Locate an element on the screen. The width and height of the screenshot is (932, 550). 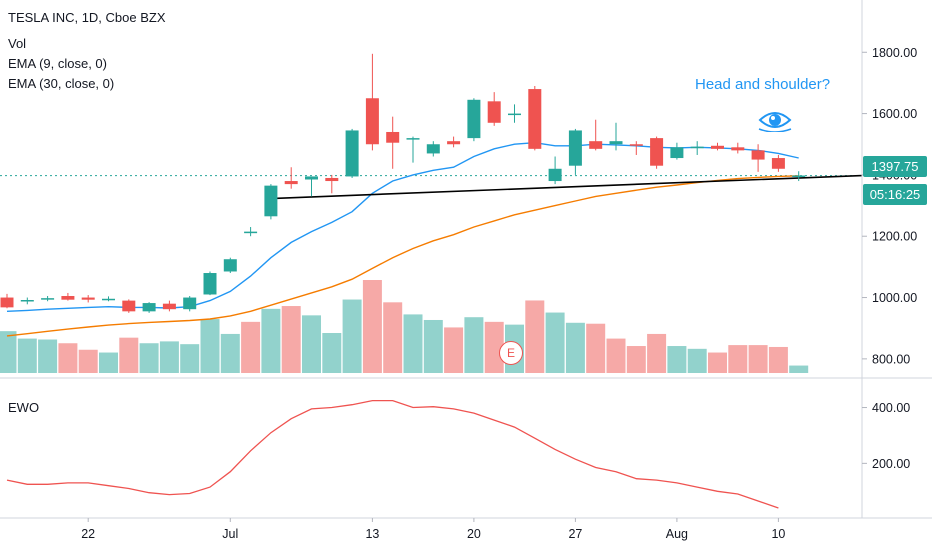
time-tick-label: 27 is located at coordinates (575, 534).